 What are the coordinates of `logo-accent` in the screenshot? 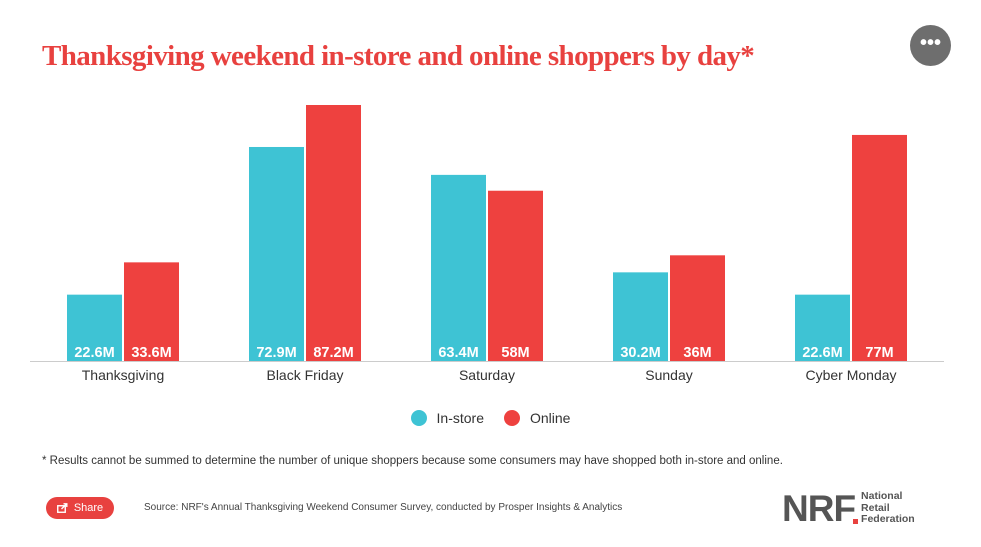 It's located at (856, 521).